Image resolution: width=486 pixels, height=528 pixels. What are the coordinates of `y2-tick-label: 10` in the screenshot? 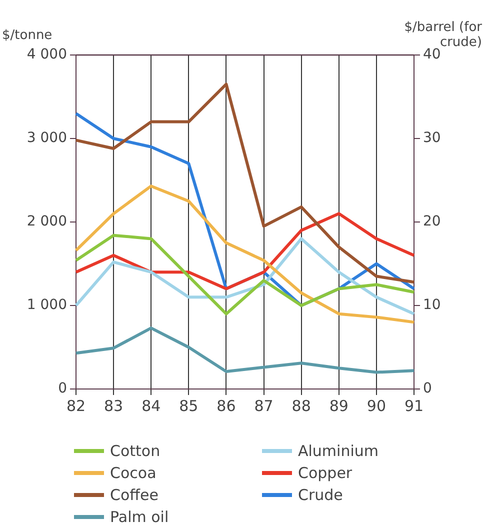 It's located at (432, 305).